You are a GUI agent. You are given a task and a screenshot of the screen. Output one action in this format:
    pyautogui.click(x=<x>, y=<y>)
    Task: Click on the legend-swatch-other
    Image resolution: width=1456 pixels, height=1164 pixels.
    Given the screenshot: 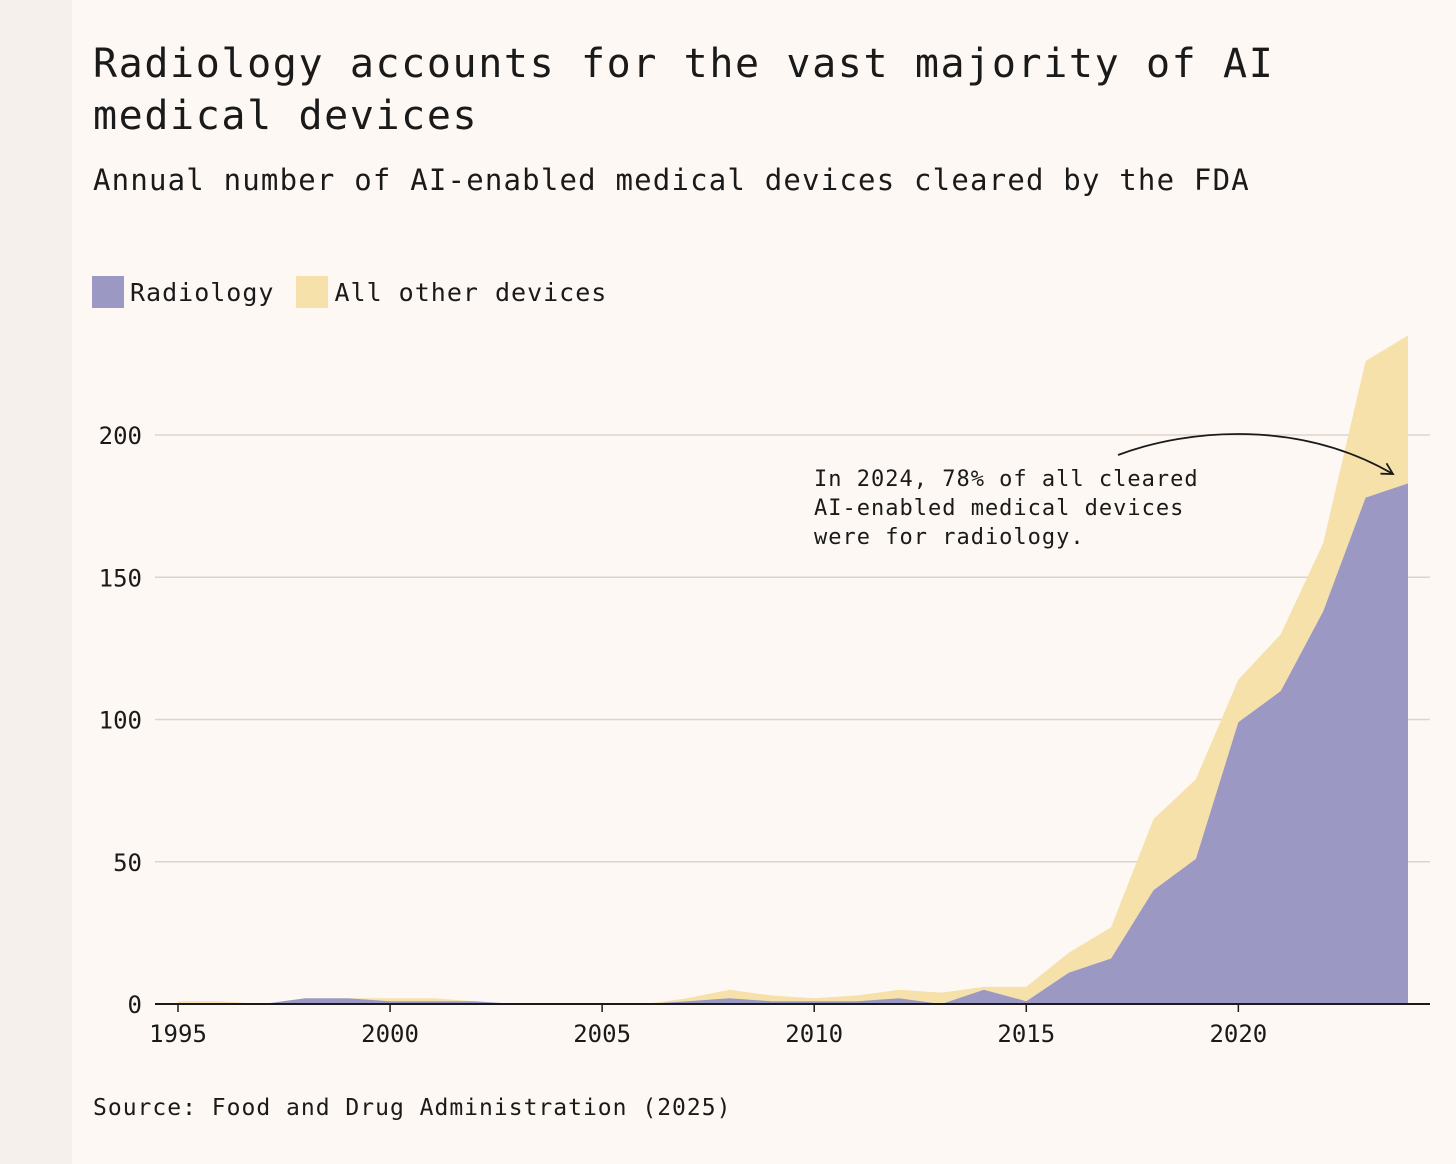 What is the action you would take?
    pyautogui.click(x=312, y=292)
    